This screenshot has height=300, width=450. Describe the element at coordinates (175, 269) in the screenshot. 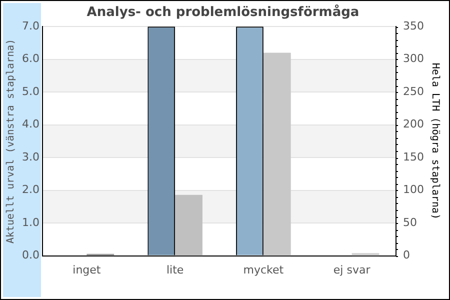

I see `x-tick-label: lite` at that location.